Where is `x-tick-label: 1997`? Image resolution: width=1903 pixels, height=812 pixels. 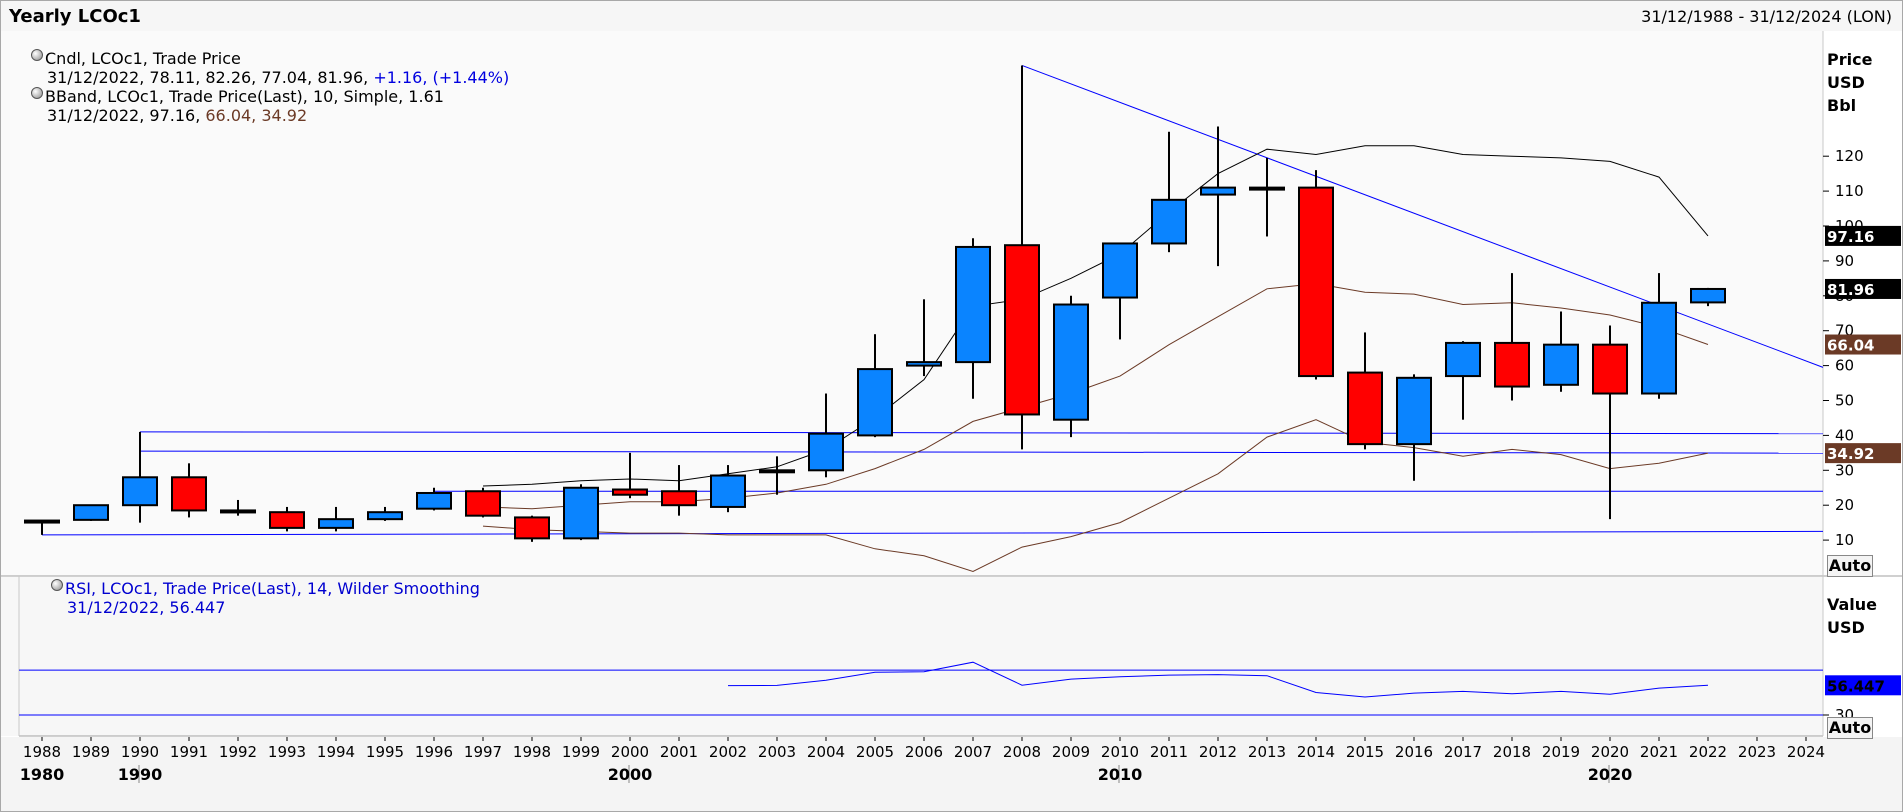 x-tick-label: 1997 is located at coordinates (483, 752).